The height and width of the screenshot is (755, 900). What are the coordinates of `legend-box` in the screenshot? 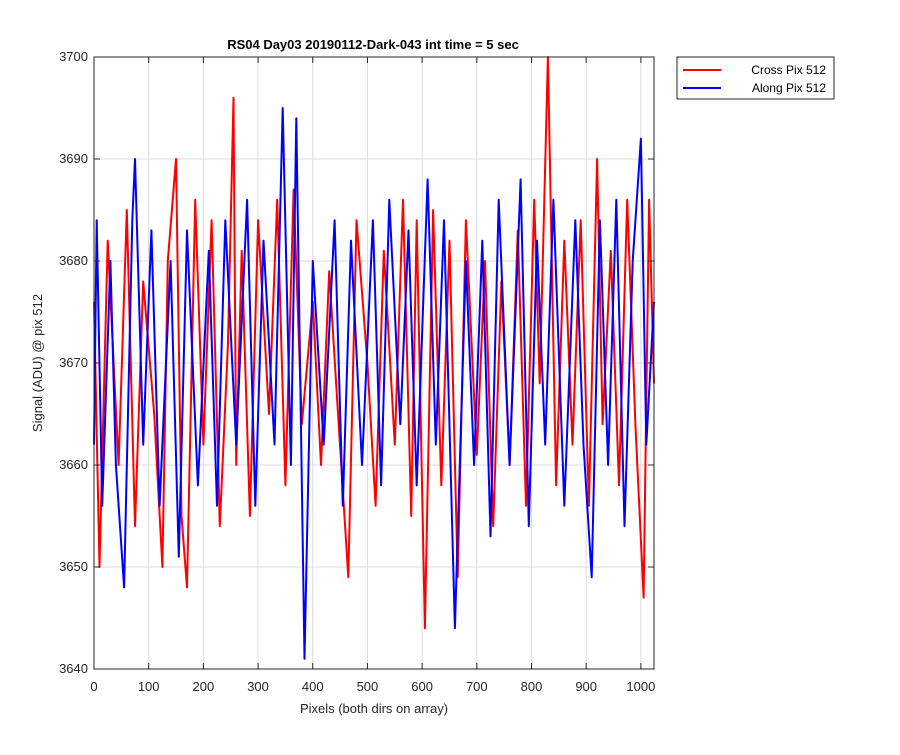 It's located at (755, 78).